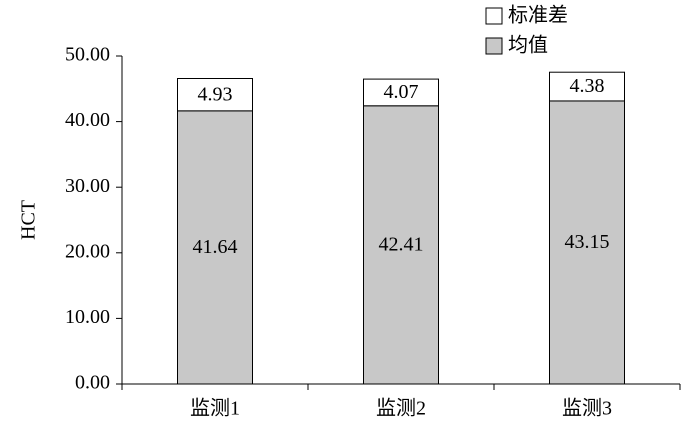 Image resolution: width=700 pixels, height=428 pixels. What do you see at coordinates (587, 408) in the screenshot?
I see `x-tick-label: 监测3` at bounding box center [587, 408].